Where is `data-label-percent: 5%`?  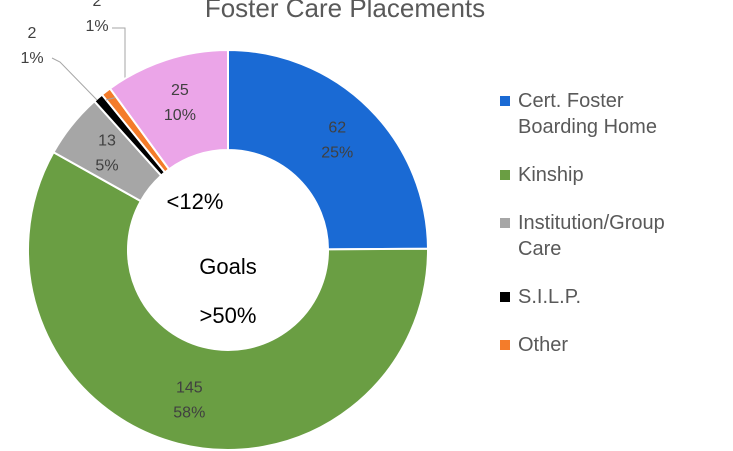 data-label-percent: 5% is located at coordinates (106, 165).